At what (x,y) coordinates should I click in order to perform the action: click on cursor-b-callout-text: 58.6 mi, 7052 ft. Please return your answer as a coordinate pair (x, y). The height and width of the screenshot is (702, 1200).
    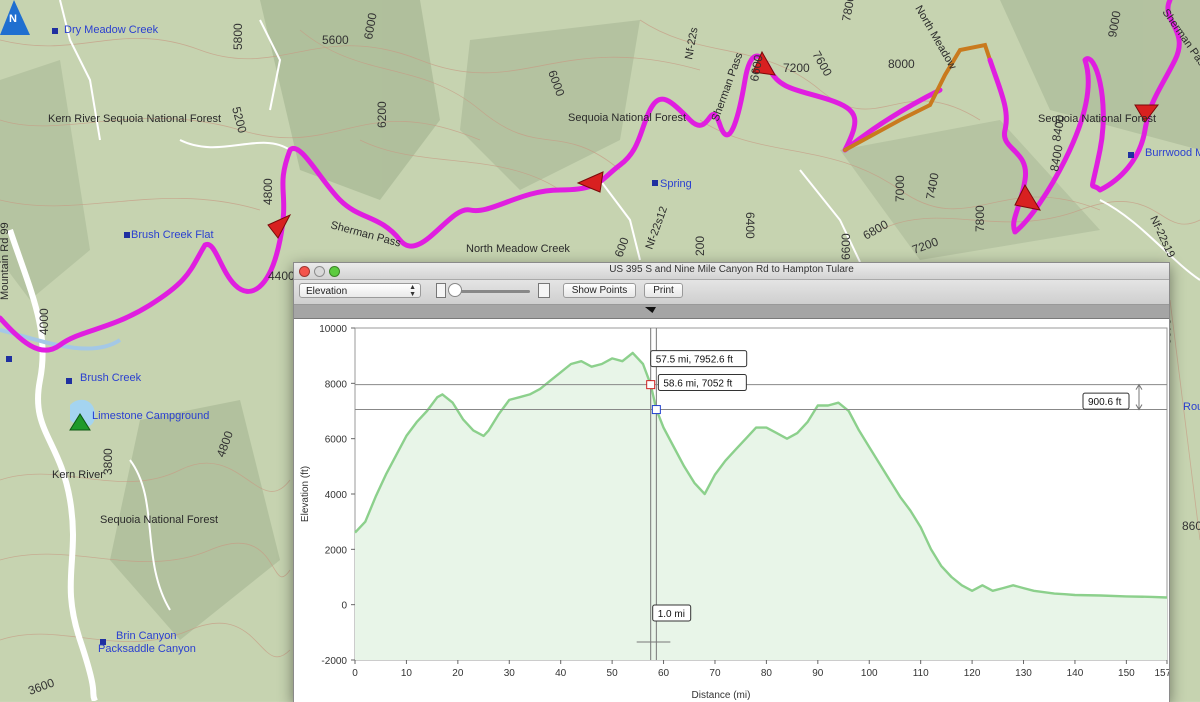
    Looking at the image, I should click on (697, 384).